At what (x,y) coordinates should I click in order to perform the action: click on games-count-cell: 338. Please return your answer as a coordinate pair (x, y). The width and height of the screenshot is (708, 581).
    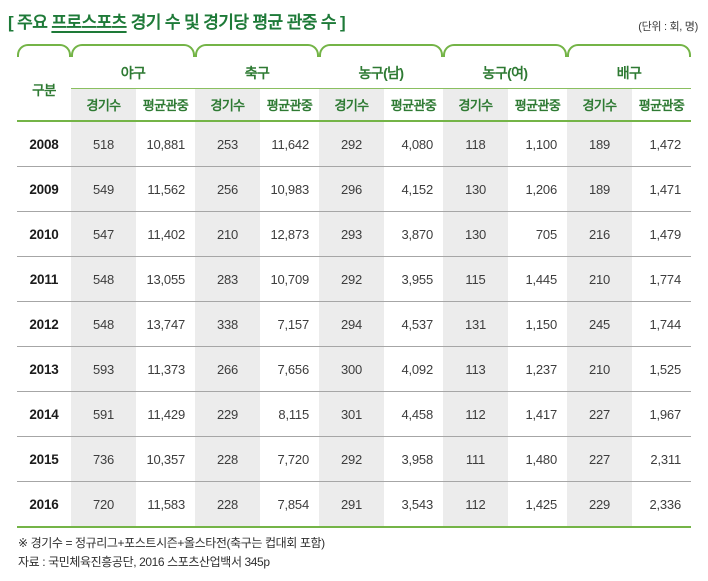
    Looking at the image, I should click on (227, 324).